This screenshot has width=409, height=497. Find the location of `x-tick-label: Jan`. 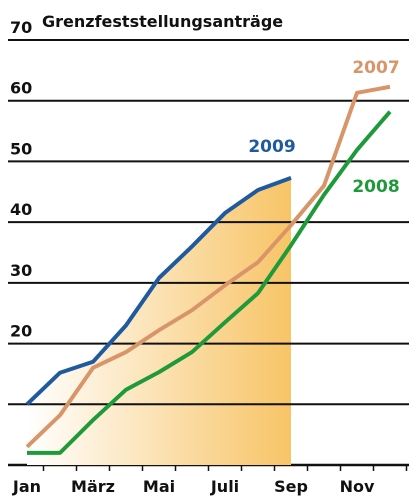

x-tick-label: Jan is located at coordinates (26, 486).